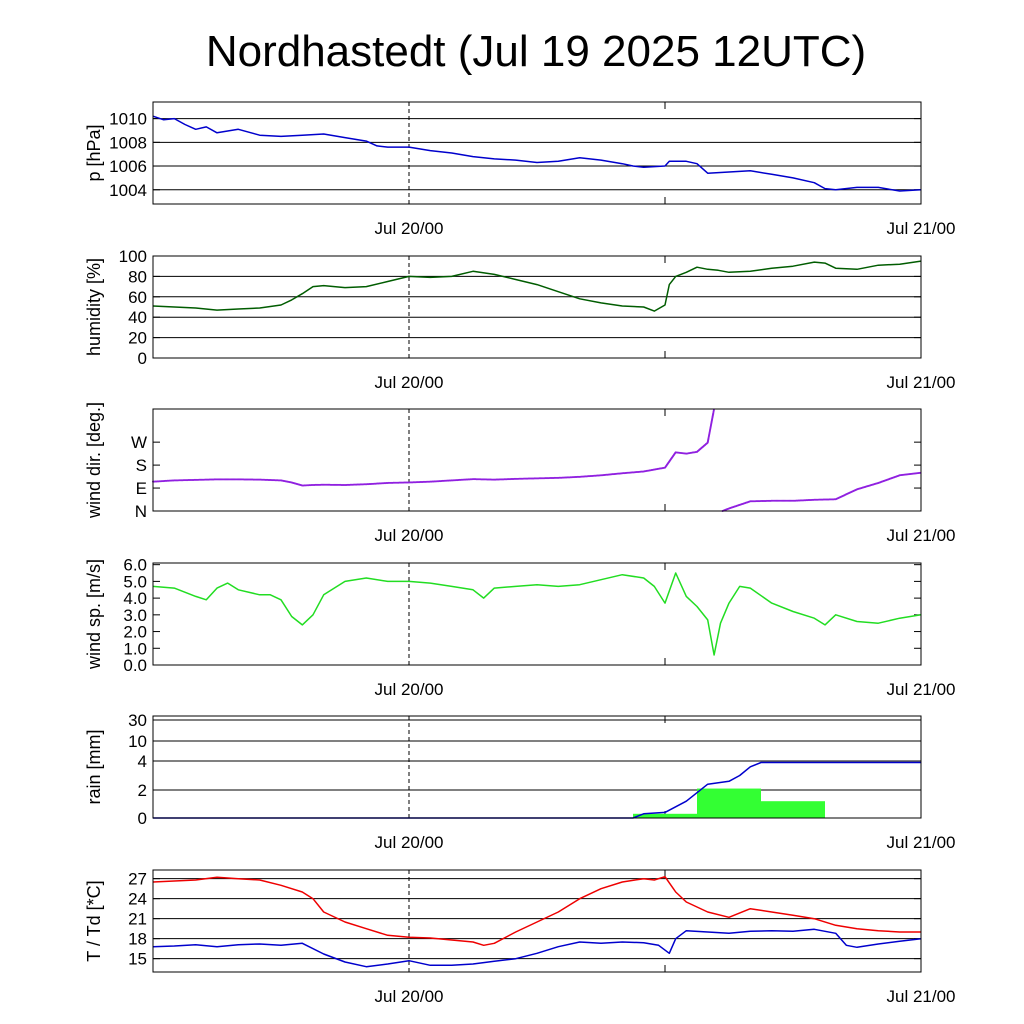  Describe the element at coordinates (128, 166) in the screenshot. I see `y-tick-label: 1006` at that location.